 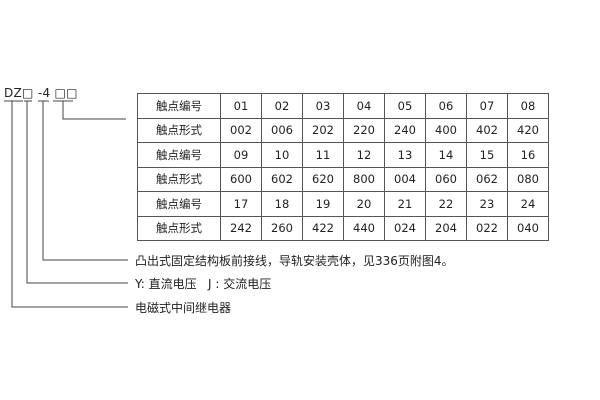 I want to click on table-cell: 08, so click(x=528, y=106).